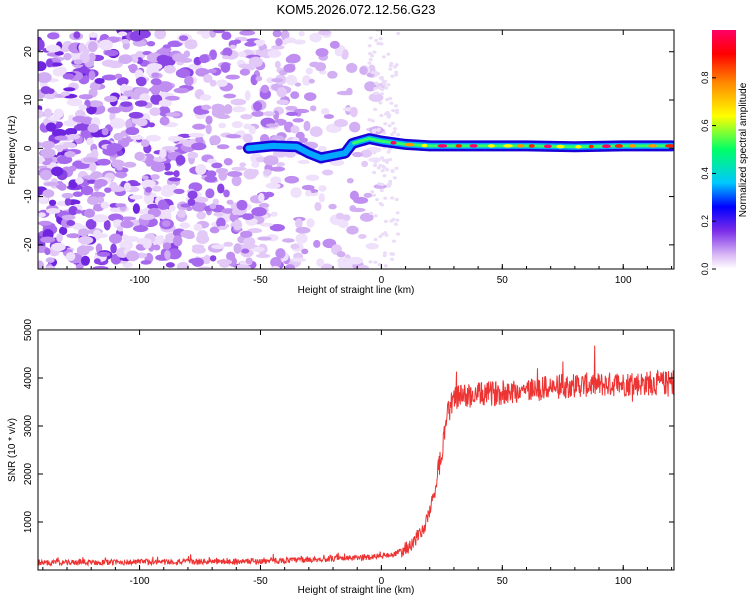 This screenshot has width=750, height=600. I want to click on spectrogram-signal, so click(458, 148).